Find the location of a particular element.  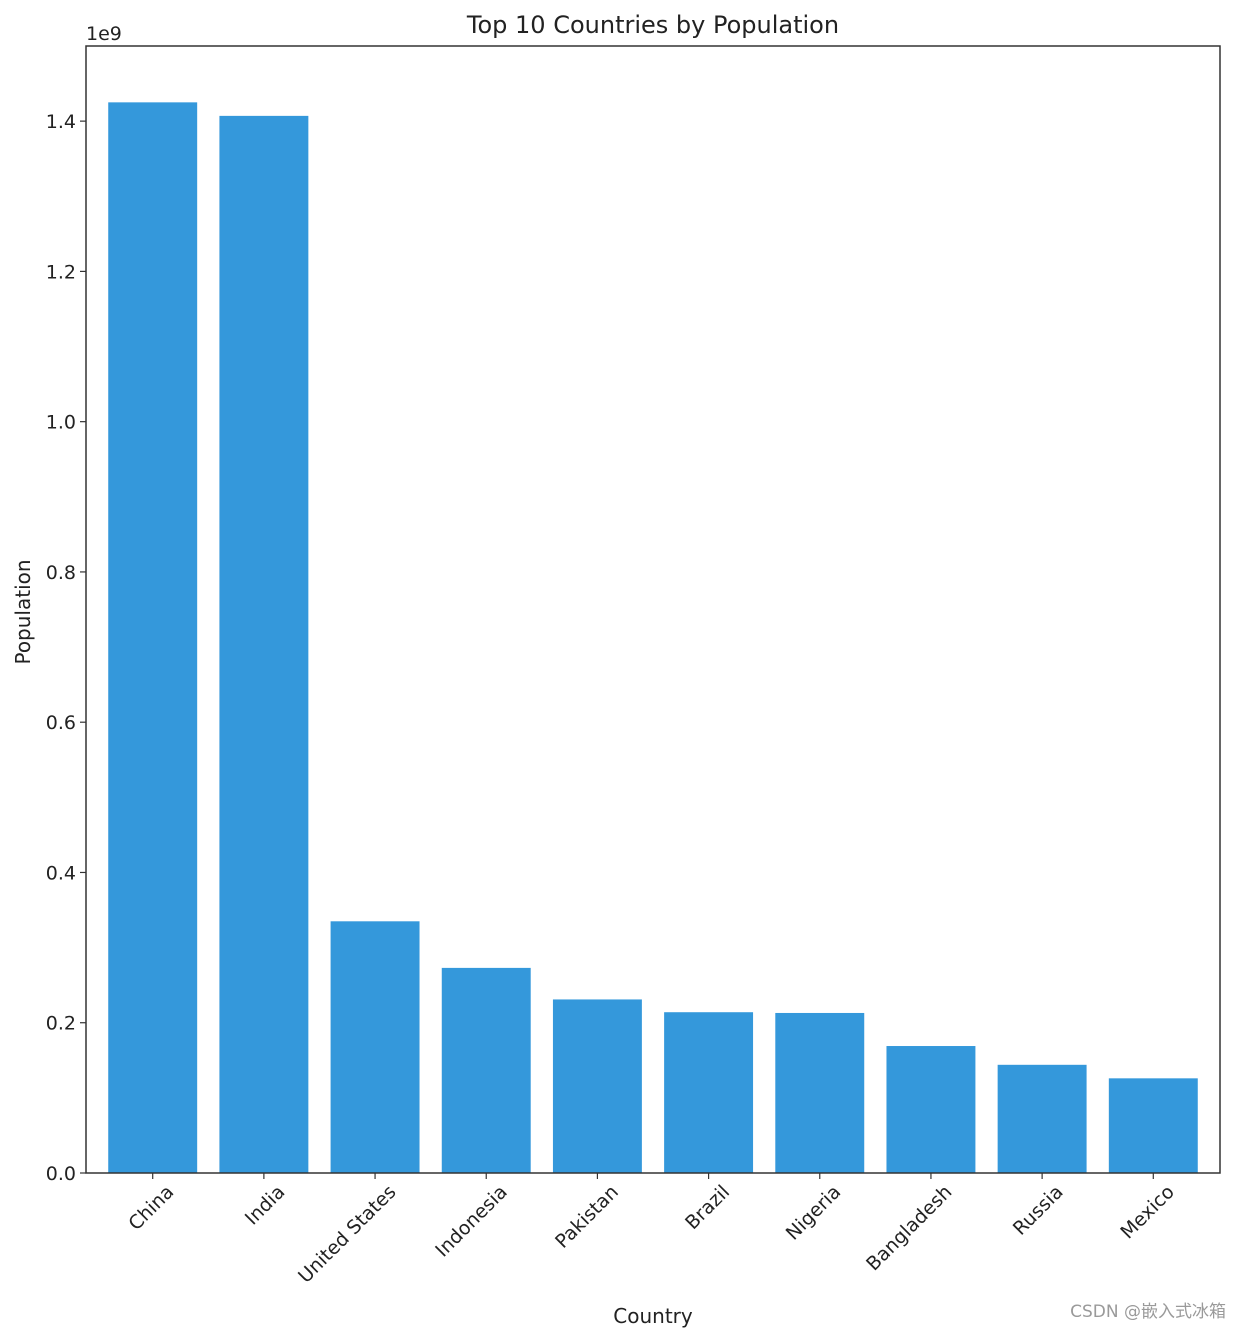

x-tick-label: China is located at coordinates (151, 1208).